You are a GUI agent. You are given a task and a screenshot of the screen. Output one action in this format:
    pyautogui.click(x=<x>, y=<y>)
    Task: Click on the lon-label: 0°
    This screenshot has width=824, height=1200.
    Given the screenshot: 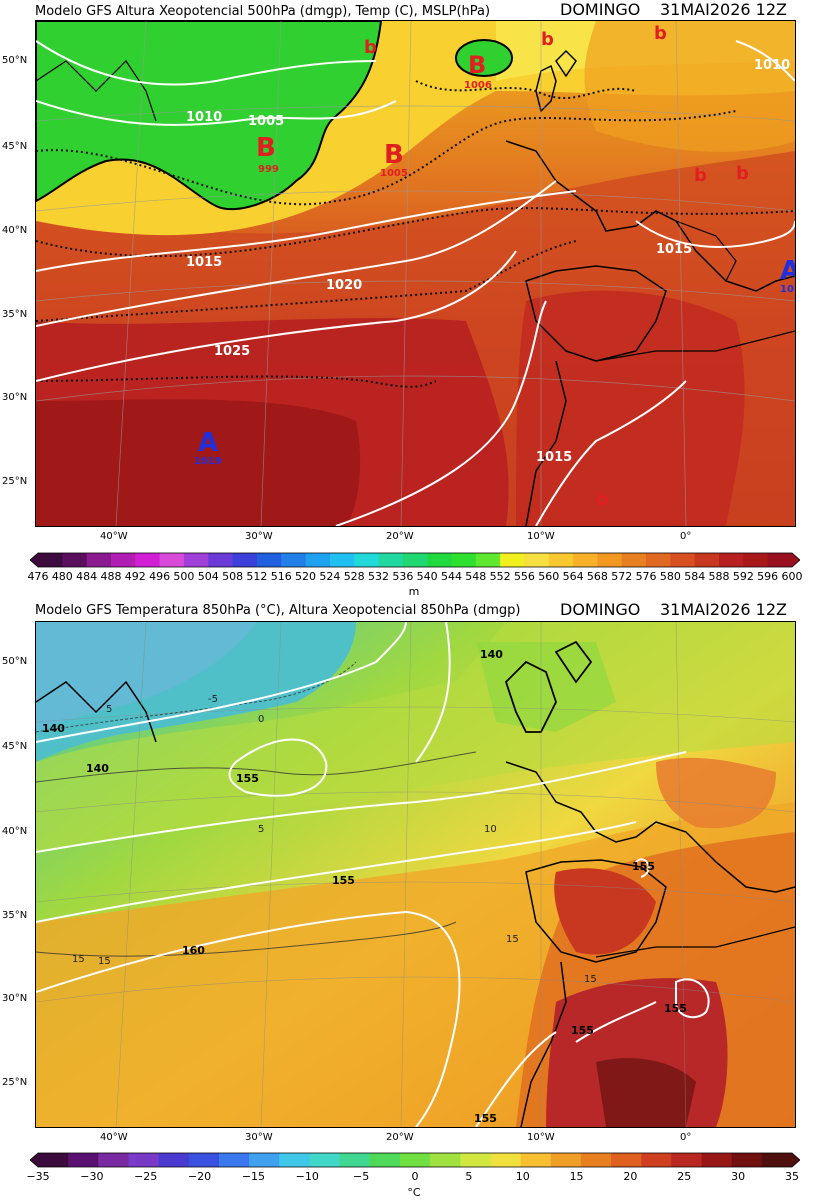 What is the action you would take?
    pyautogui.click(x=686, y=536)
    